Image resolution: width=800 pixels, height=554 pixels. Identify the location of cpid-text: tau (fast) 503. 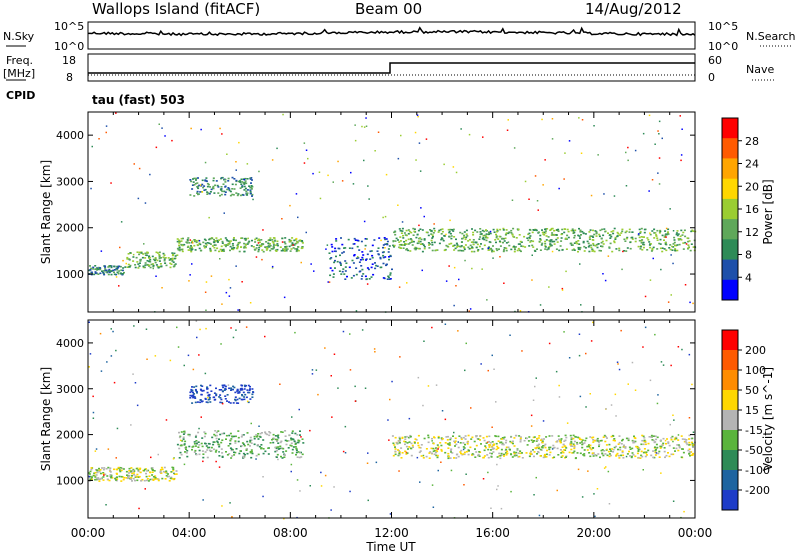
(138, 100).